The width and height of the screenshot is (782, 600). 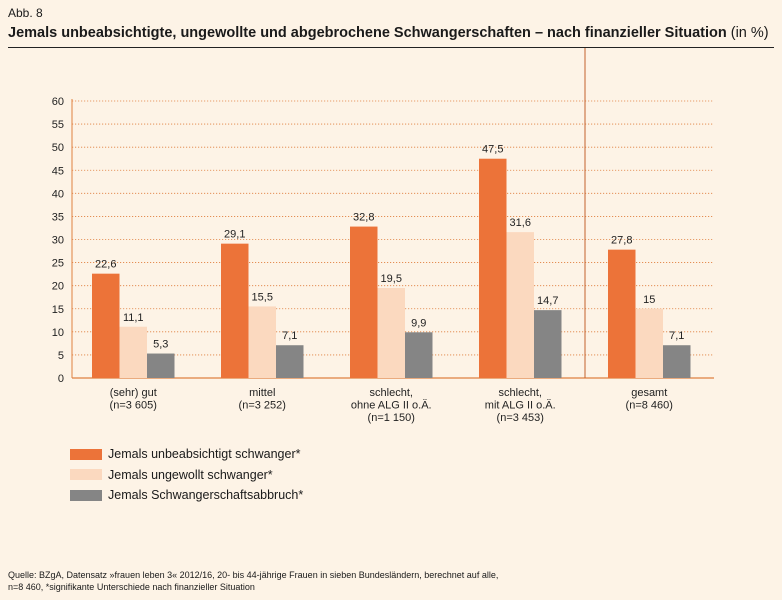 What do you see at coordinates (391, 418) in the screenshot?
I see `x-category-label: (n=1 150)` at bounding box center [391, 418].